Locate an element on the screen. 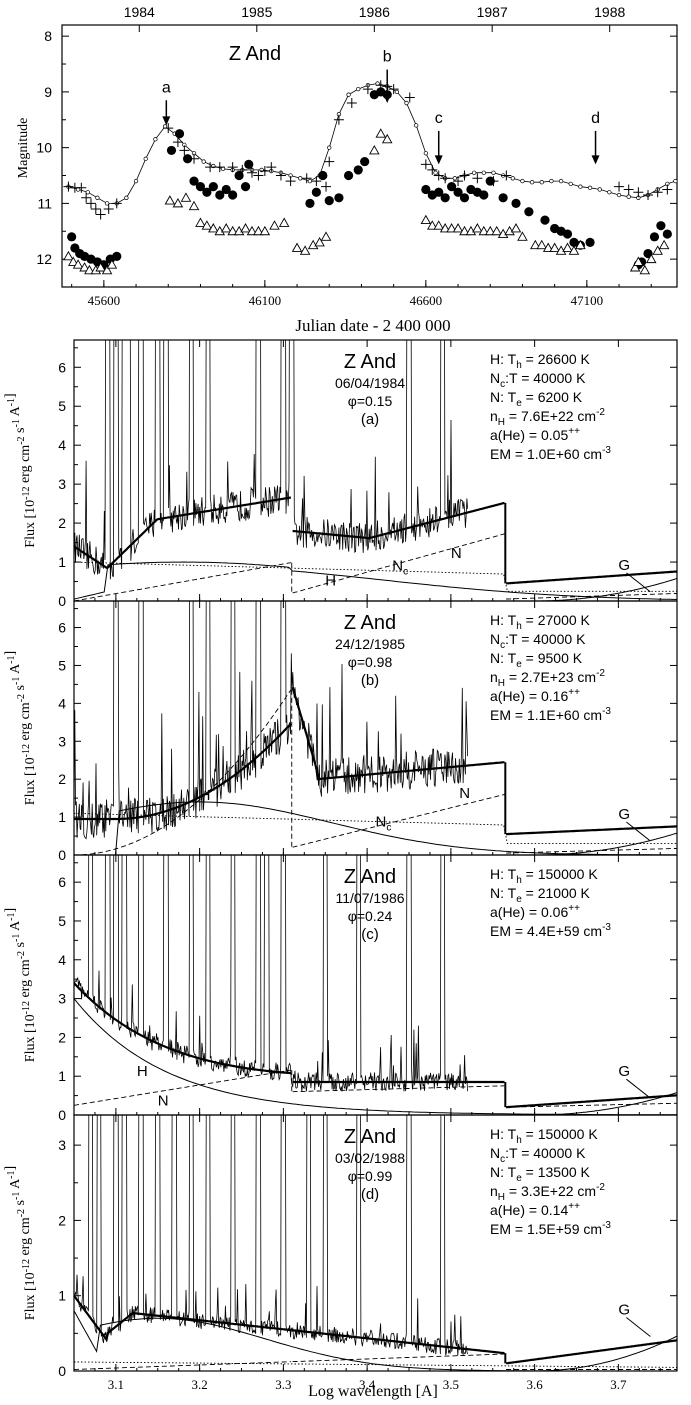 The height and width of the screenshot is (1405, 691). x-tick-label: 3.1 is located at coordinates (116, 1384).